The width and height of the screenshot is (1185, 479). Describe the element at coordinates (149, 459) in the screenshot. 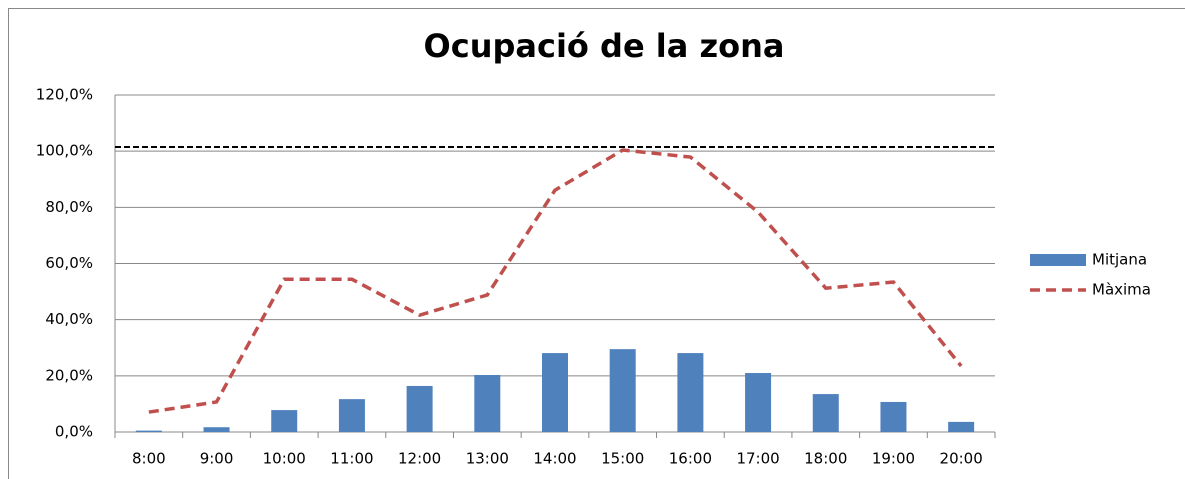

I see `x-tick-label: 8:00` at that location.